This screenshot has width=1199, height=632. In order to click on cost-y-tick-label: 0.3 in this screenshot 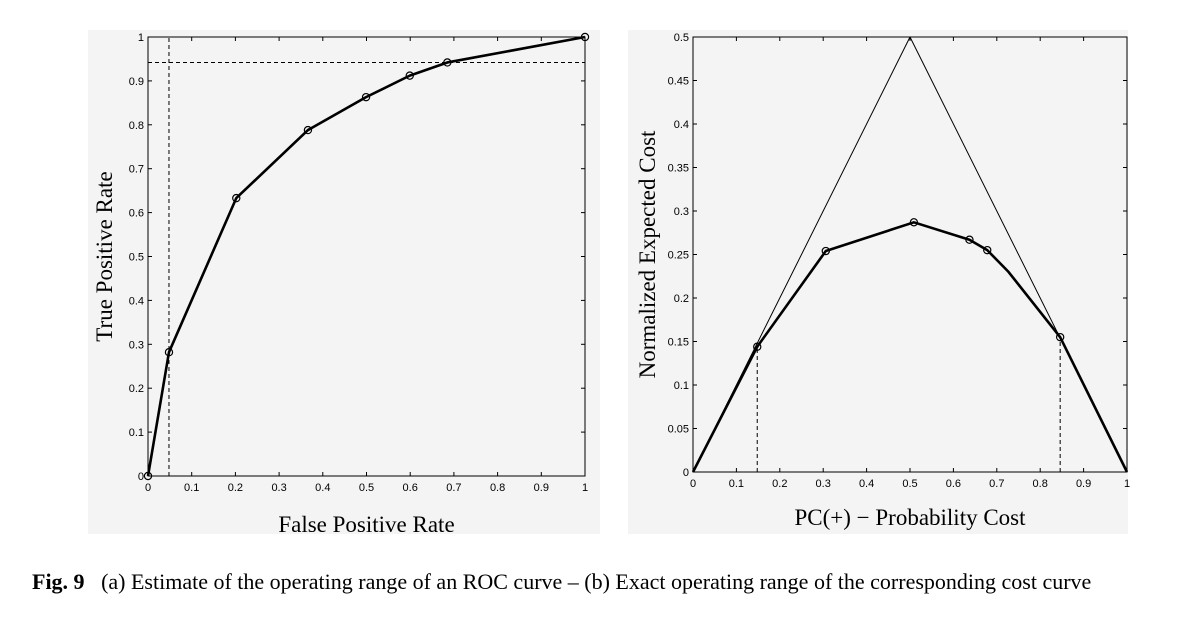, I will do `click(681, 212)`.